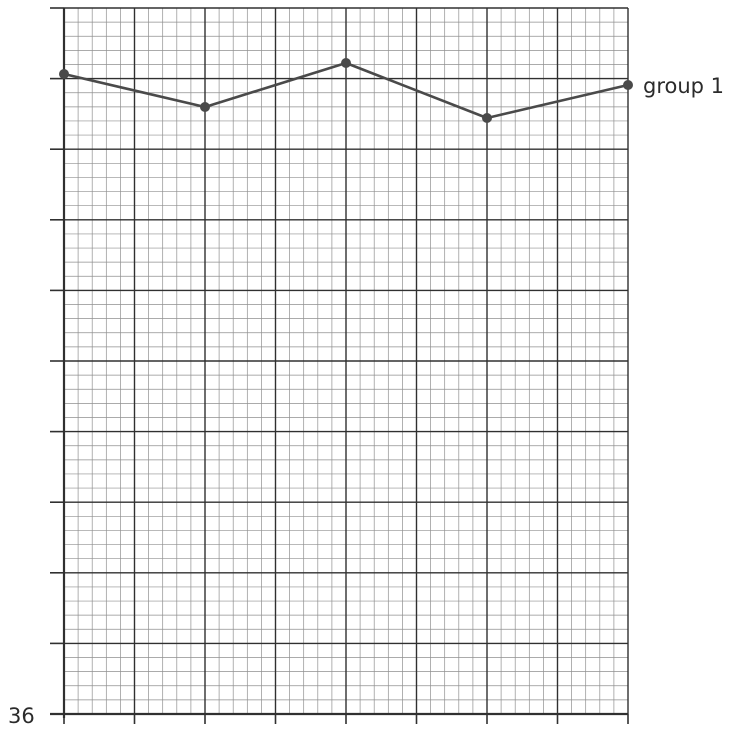 The image size is (739, 731). I want to click on series-label-group-1: group 1, so click(683, 86).